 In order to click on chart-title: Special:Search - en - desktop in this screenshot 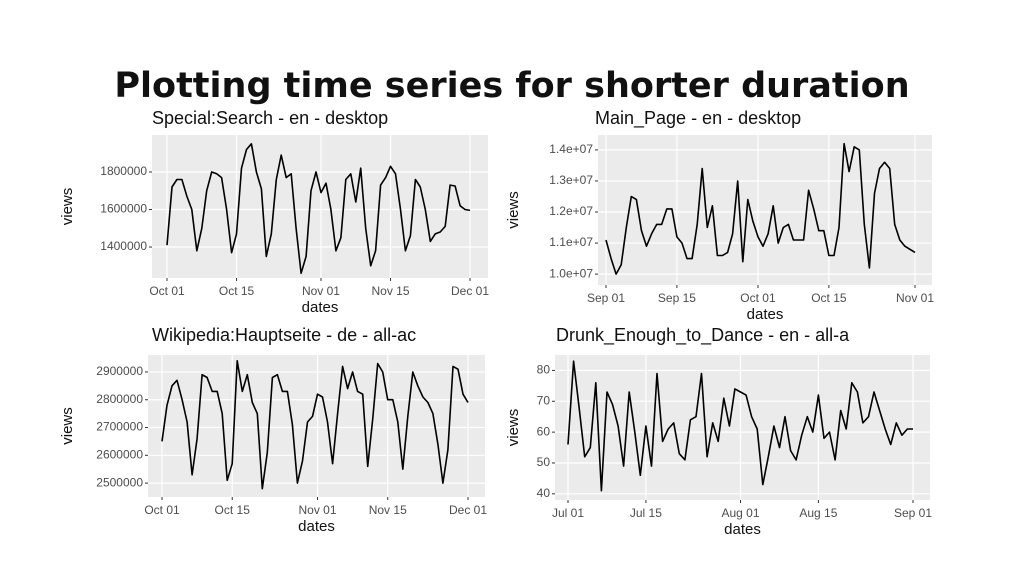, I will do `click(270, 118)`.